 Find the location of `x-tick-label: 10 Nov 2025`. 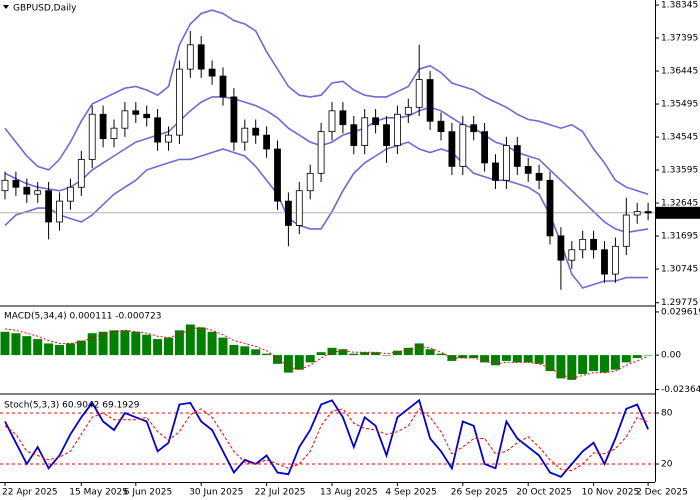

x-tick-label: 10 Nov 2025 is located at coordinates (611, 493).